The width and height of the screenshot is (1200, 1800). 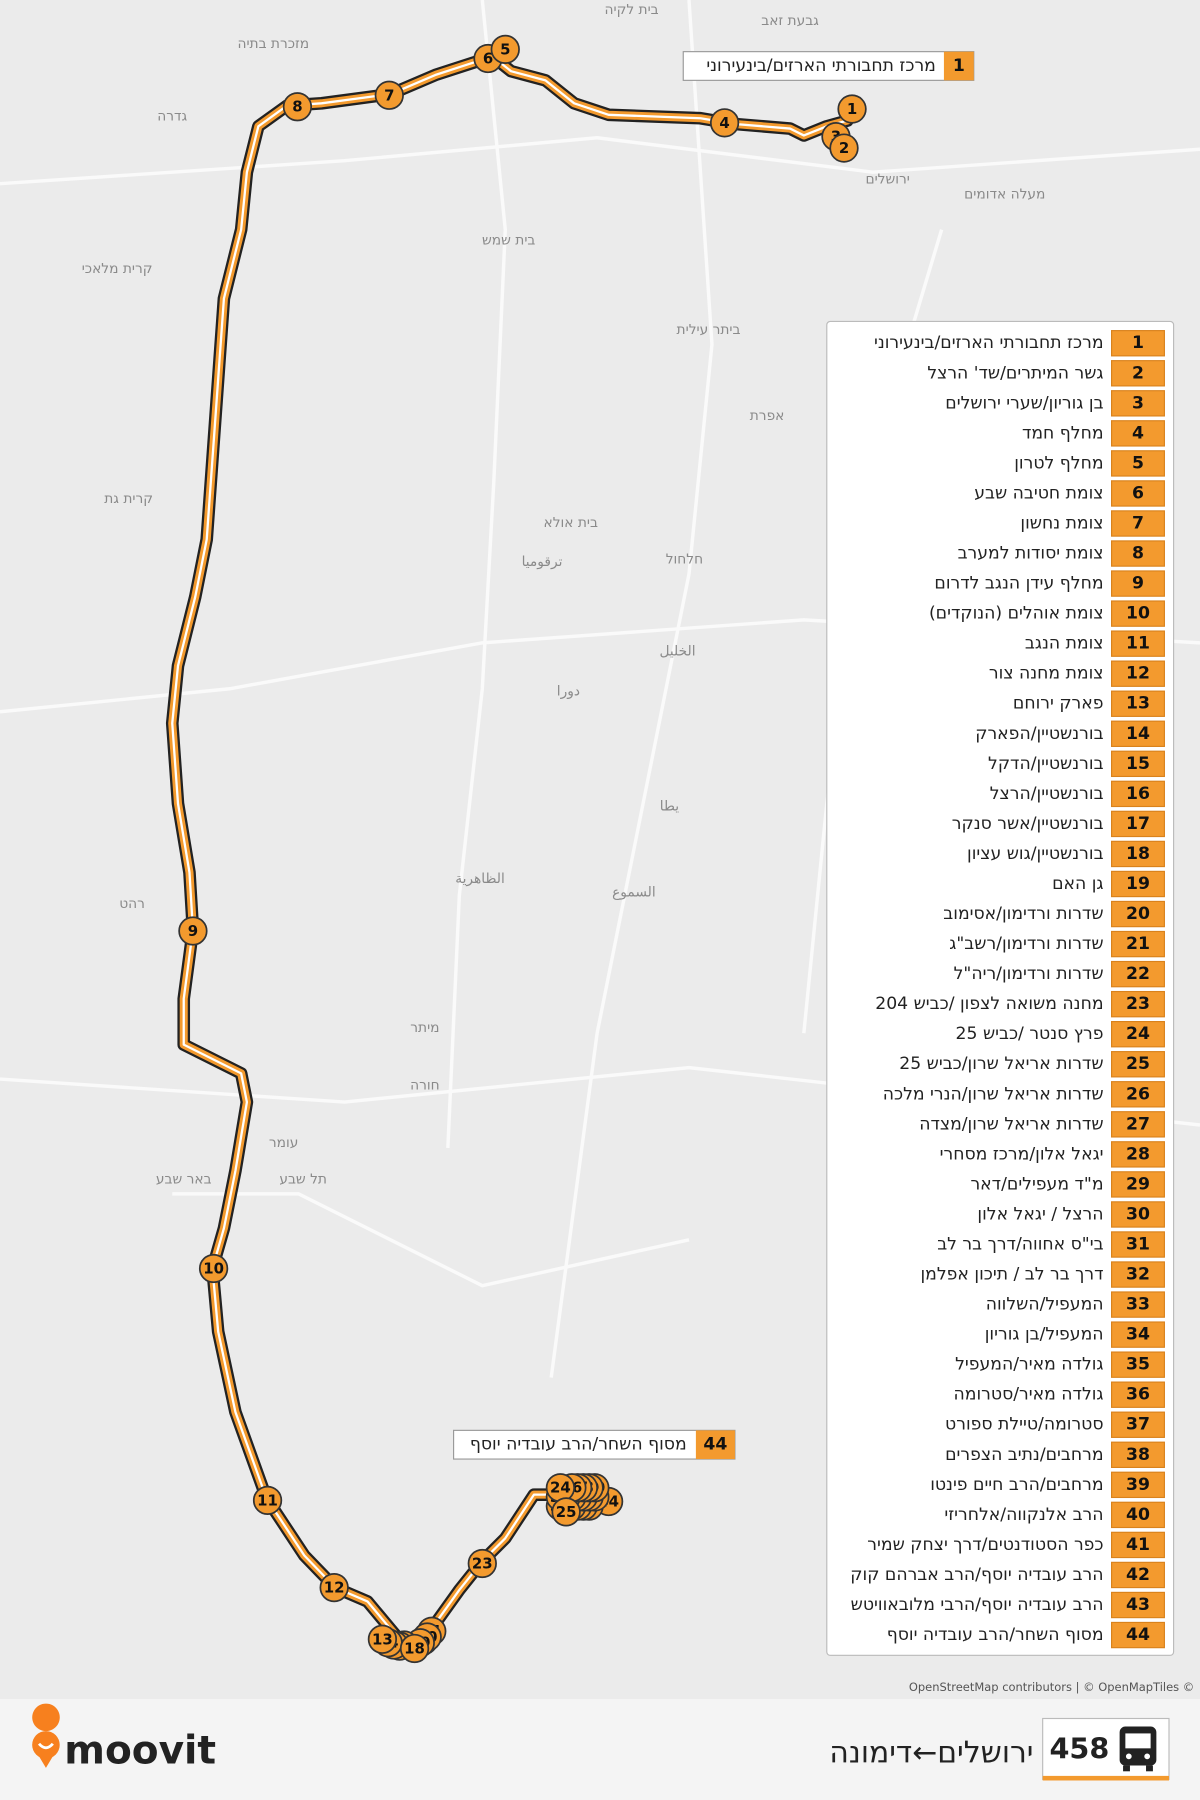 I want to click on stop-row-number: 35, so click(x=1138, y=1365).